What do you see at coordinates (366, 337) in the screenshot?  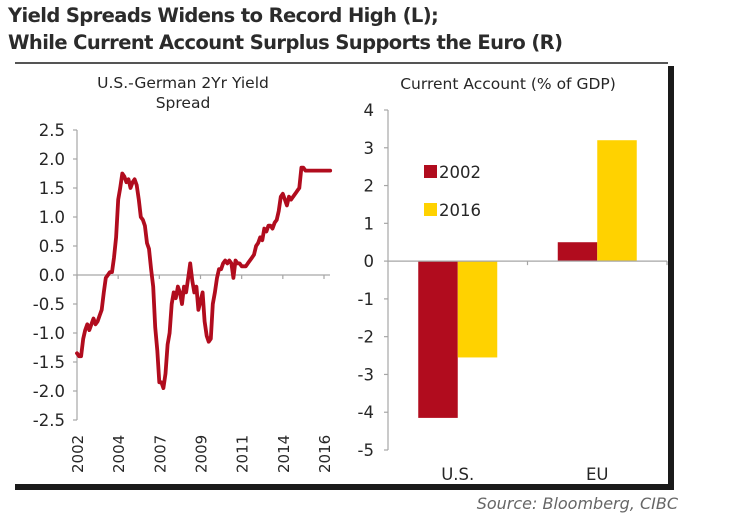 I see `right-y-tick-label: -2` at bounding box center [366, 337].